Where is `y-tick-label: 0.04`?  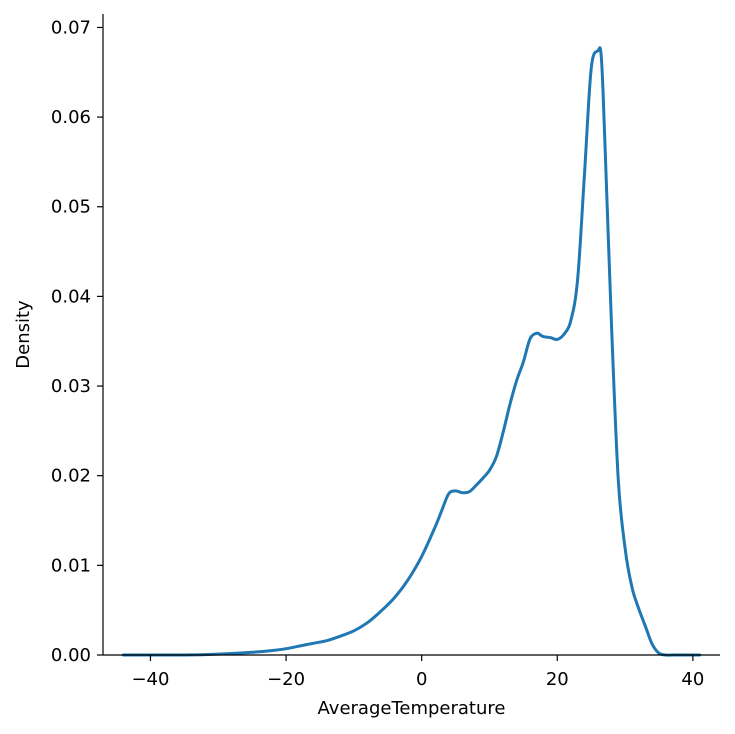
y-tick-label: 0.04 is located at coordinates (71, 296).